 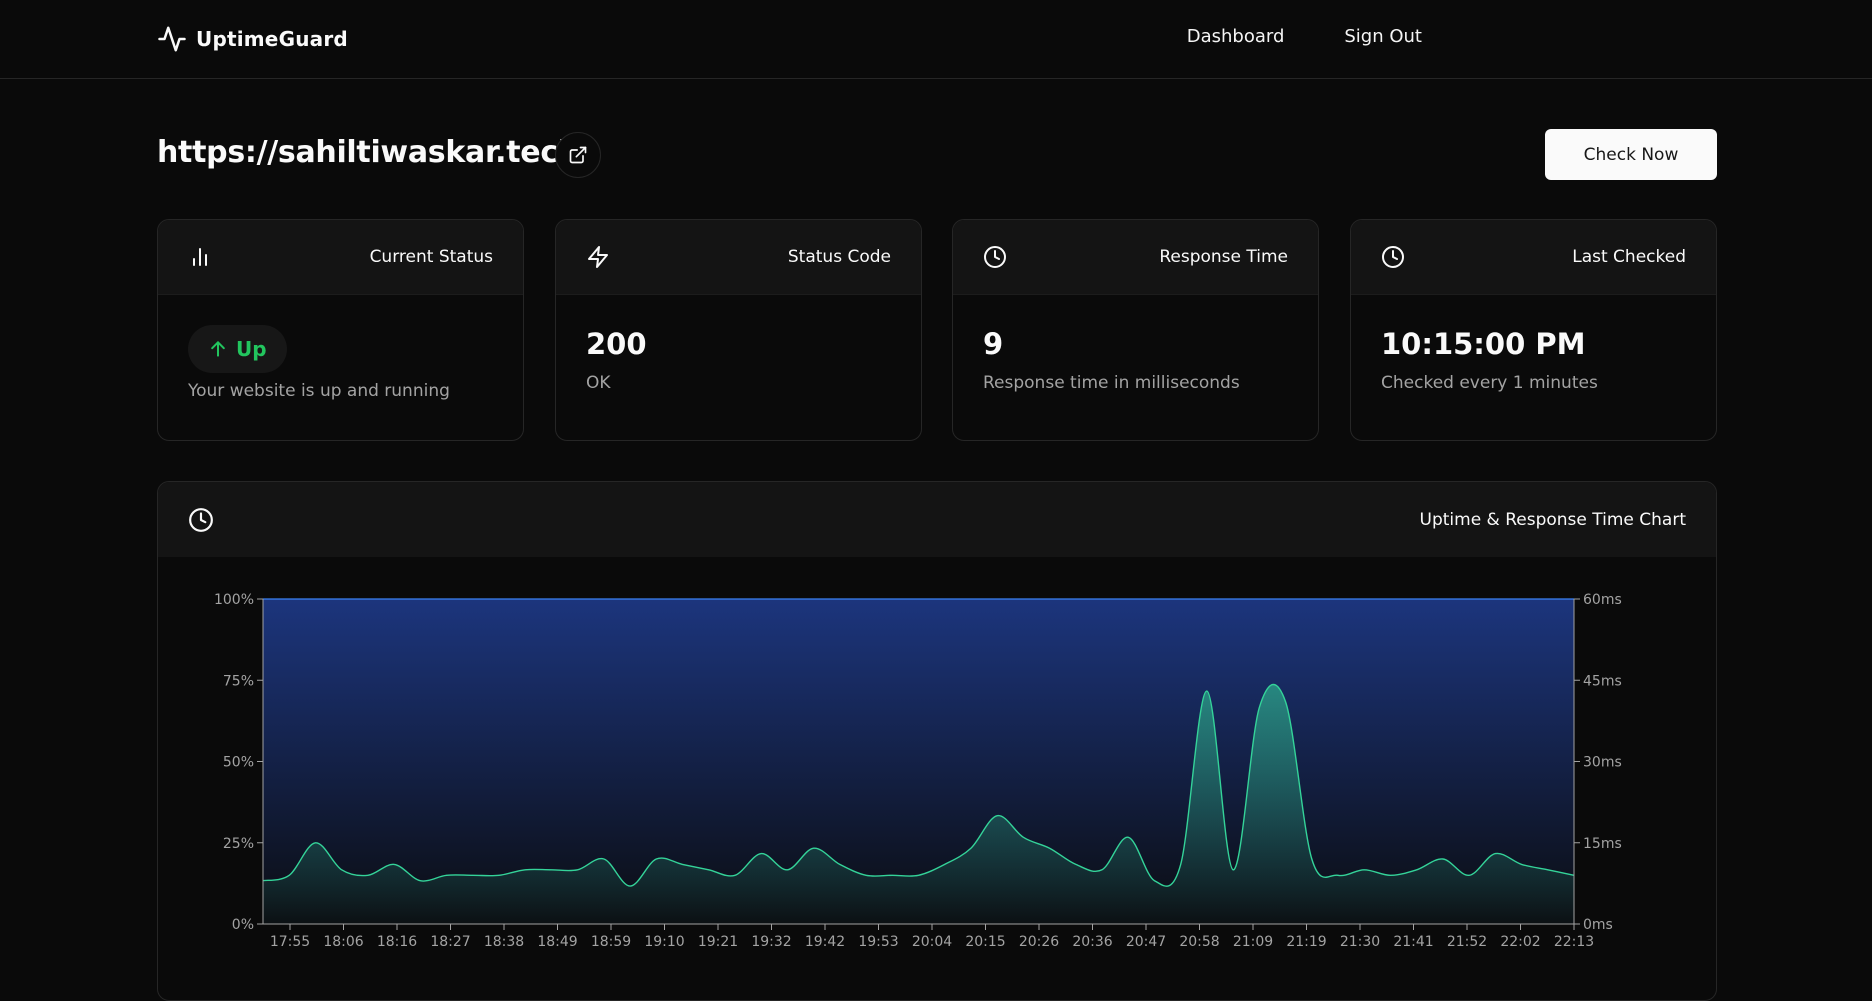 I want to click on x-tick-label: 21:52, so click(x=1467, y=942).